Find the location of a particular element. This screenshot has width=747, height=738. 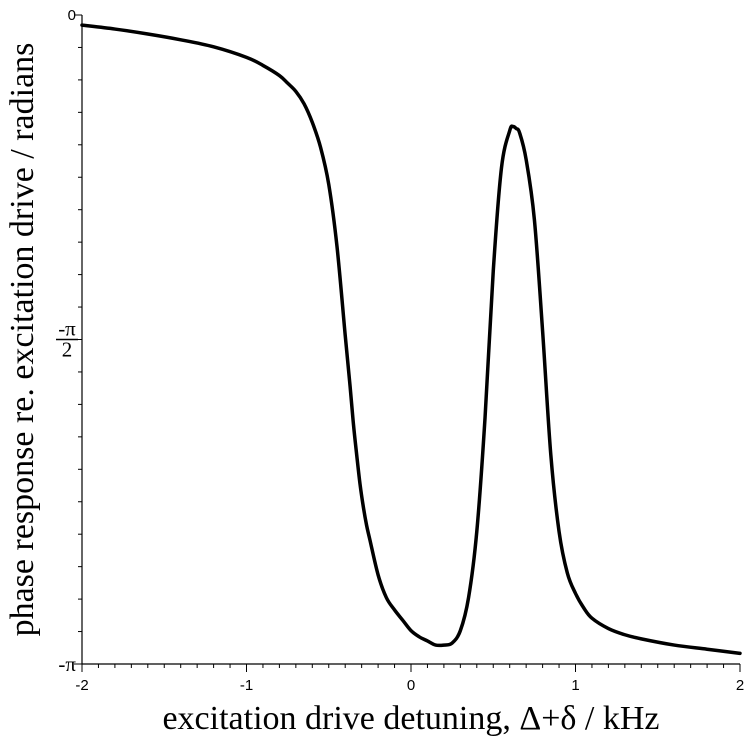

y-tick-label: 0 is located at coordinates (72, 15).